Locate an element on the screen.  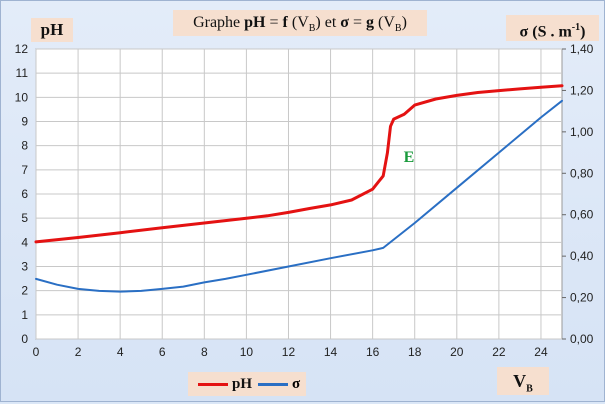
equivalence-point-label: E is located at coordinates (409, 157).